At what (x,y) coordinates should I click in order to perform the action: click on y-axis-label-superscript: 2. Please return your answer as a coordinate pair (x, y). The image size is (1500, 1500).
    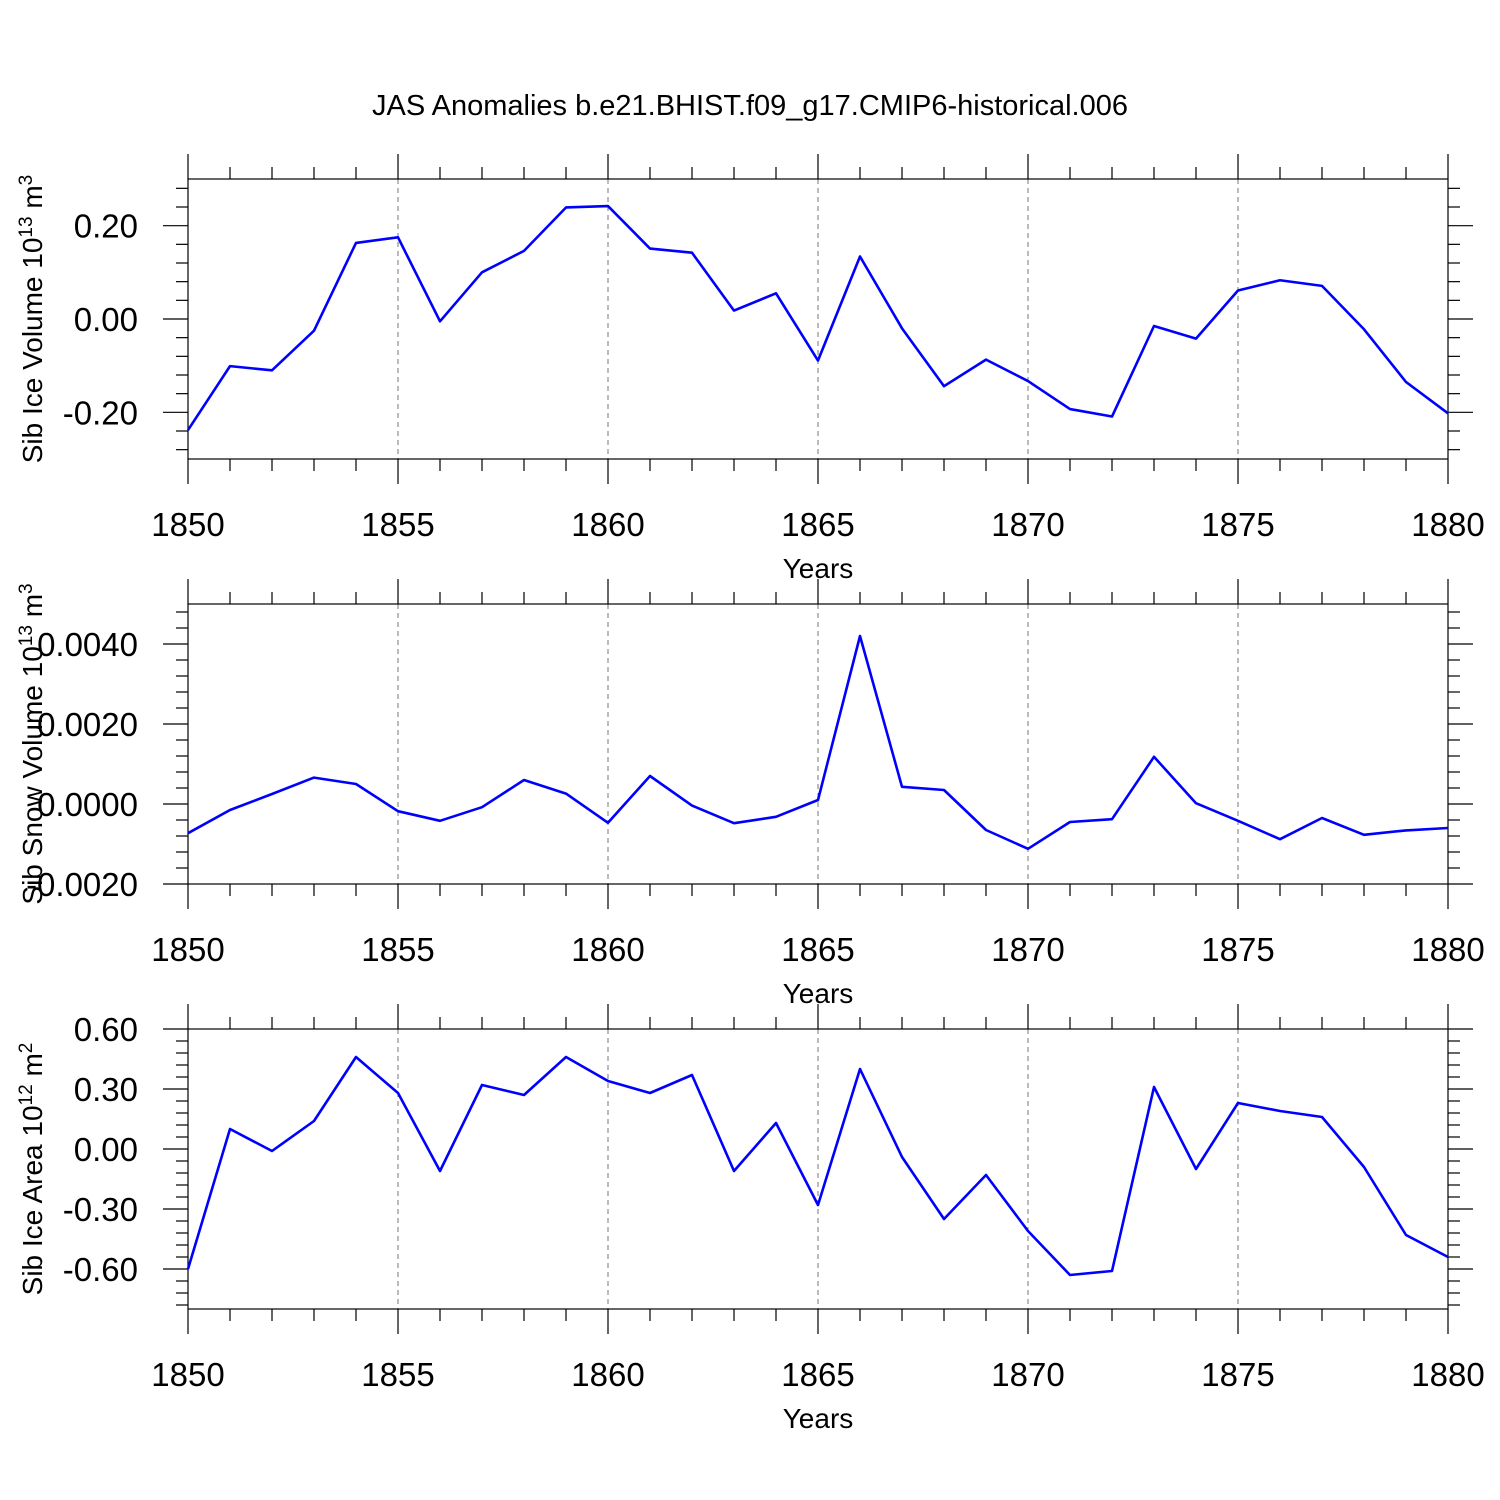
    Looking at the image, I should click on (26, 1048).